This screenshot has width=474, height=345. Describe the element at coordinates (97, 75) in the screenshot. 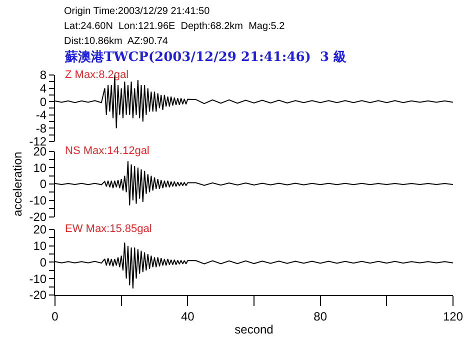

I see `annotation: Z Max:8.2gal` at that location.